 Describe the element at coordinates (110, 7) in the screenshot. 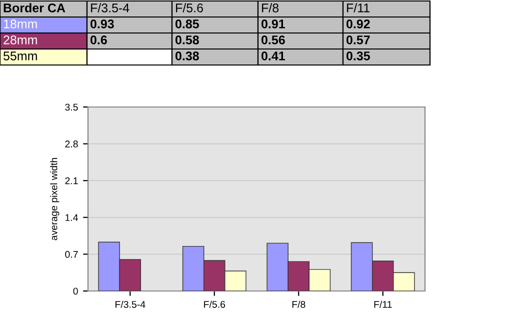

I see `category-label: F/3.5-4` at that location.